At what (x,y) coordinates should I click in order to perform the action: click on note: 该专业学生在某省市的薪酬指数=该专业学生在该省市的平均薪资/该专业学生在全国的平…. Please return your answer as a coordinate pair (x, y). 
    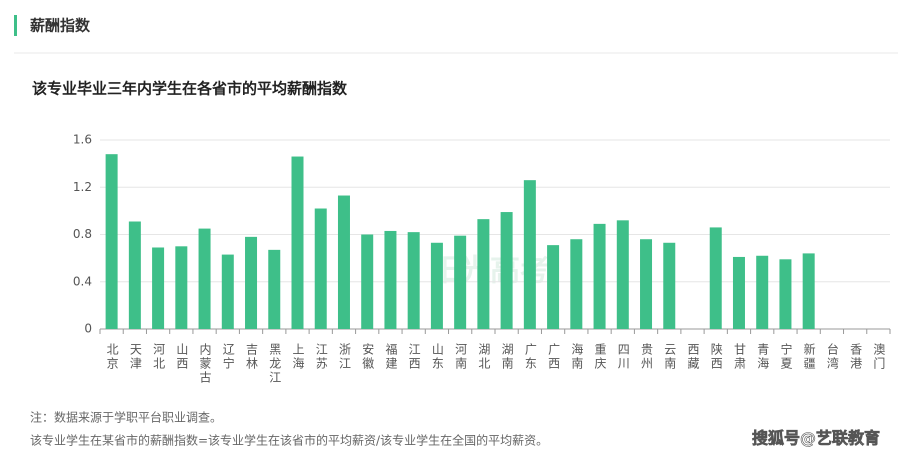
    Looking at the image, I should click on (289, 440).